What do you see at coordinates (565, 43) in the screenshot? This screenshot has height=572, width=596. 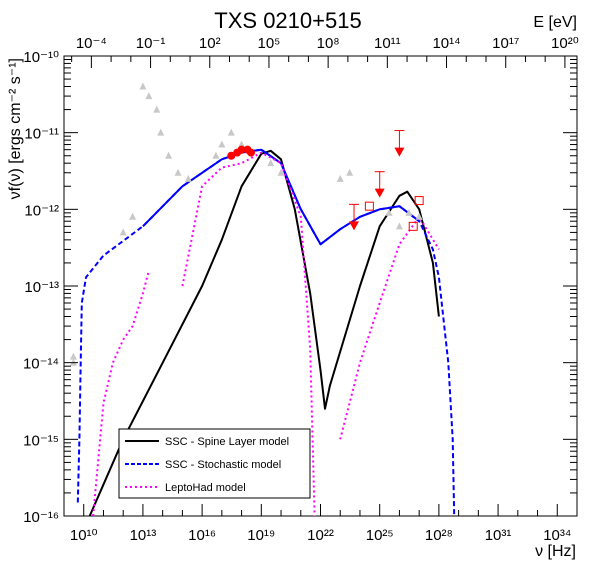 I see `top-tick-label: 10²⁰` at bounding box center [565, 43].